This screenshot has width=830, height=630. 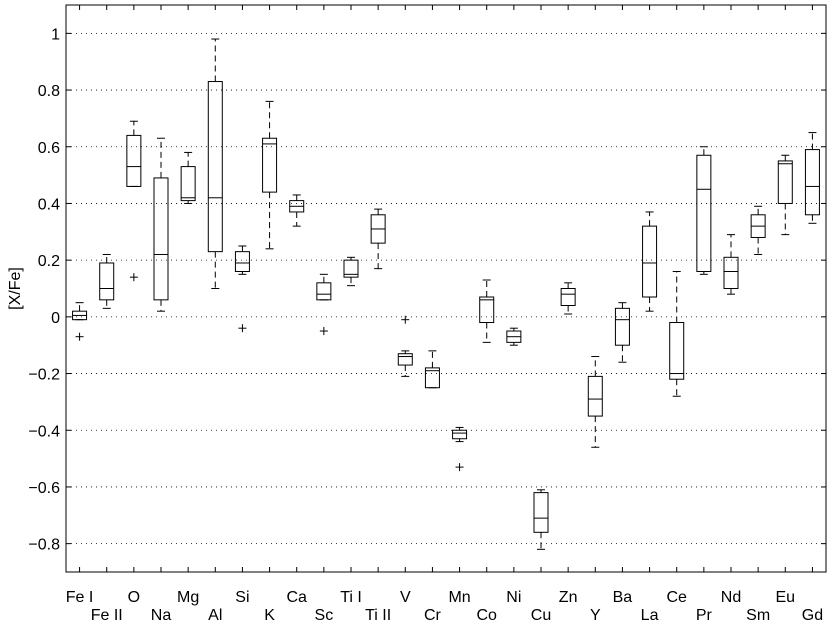 What do you see at coordinates (49, 91) in the screenshot?
I see `y-tick-label: 0.8` at bounding box center [49, 91].